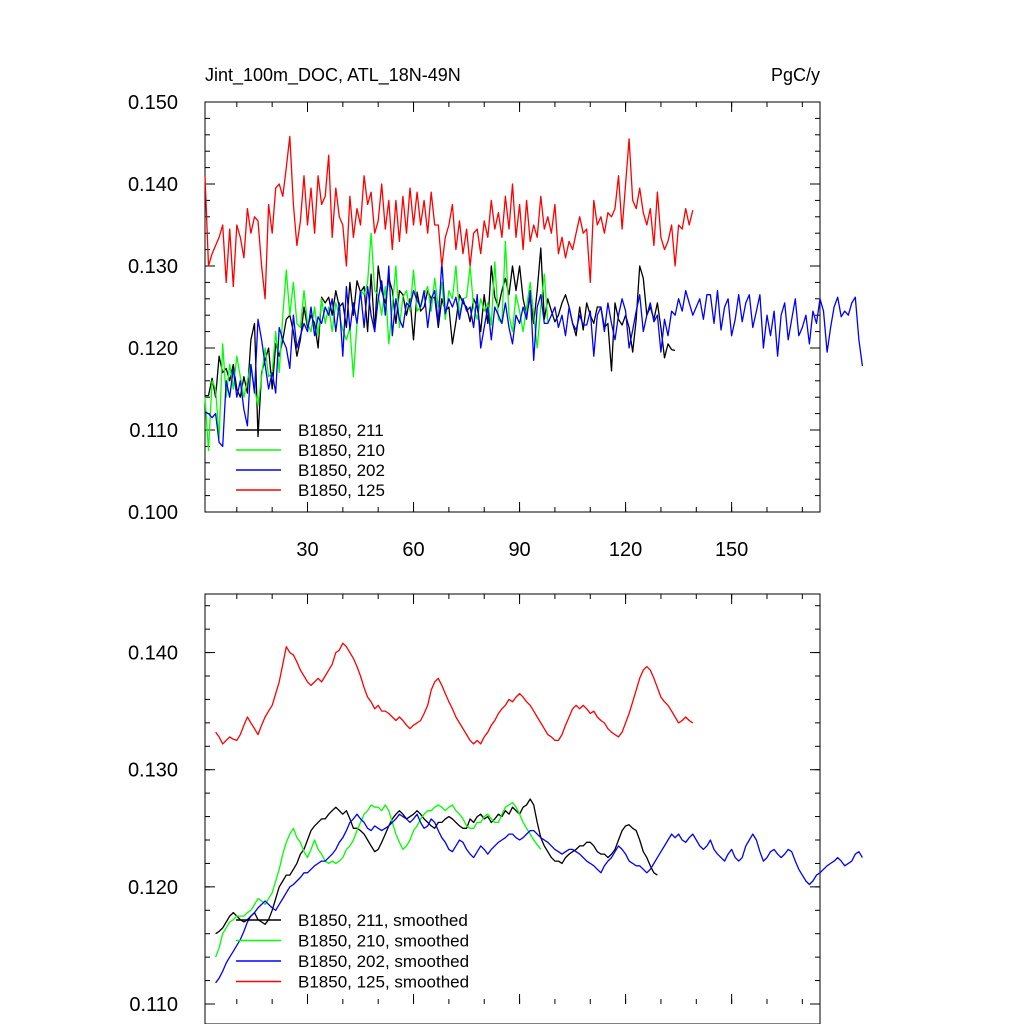  What do you see at coordinates (378, 879) in the screenshot?
I see `series-line-b1850-210-smoothed` at bounding box center [378, 879].